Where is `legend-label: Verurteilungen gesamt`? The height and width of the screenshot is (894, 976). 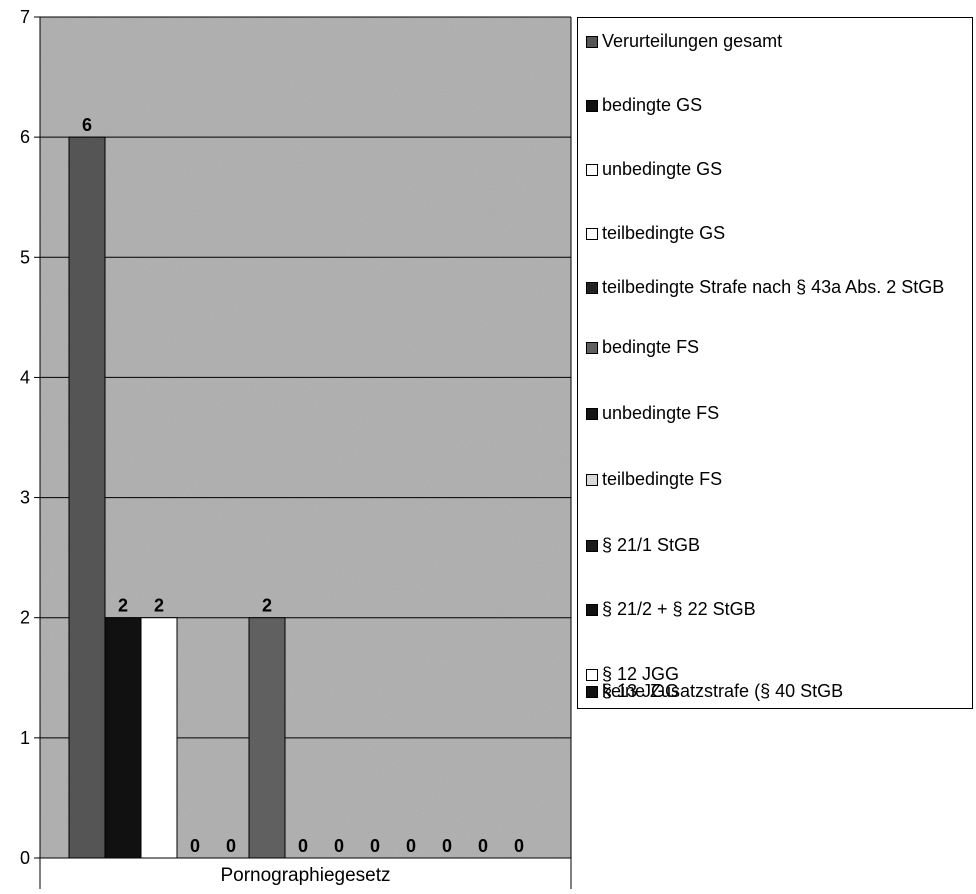 legend-label: Verurteilungen gesamt is located at coordinates (692, 41).